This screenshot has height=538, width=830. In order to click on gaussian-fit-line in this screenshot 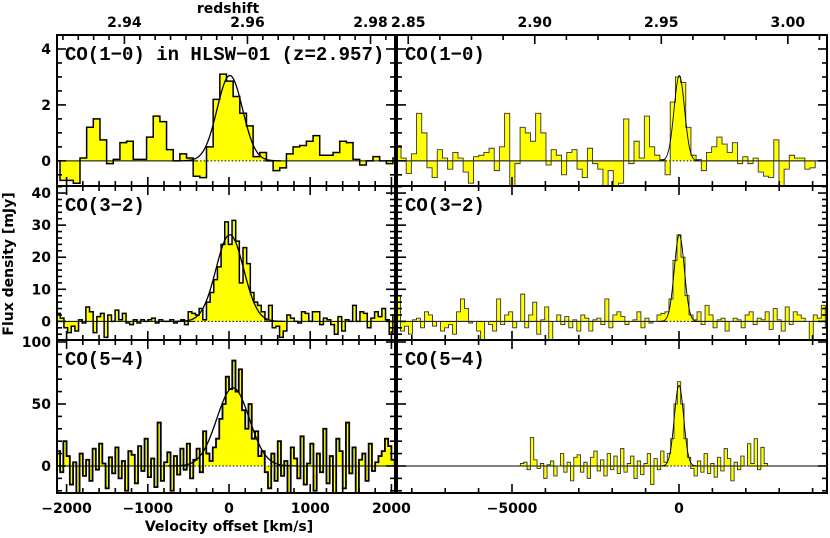, I will do `click(233, 427)`.